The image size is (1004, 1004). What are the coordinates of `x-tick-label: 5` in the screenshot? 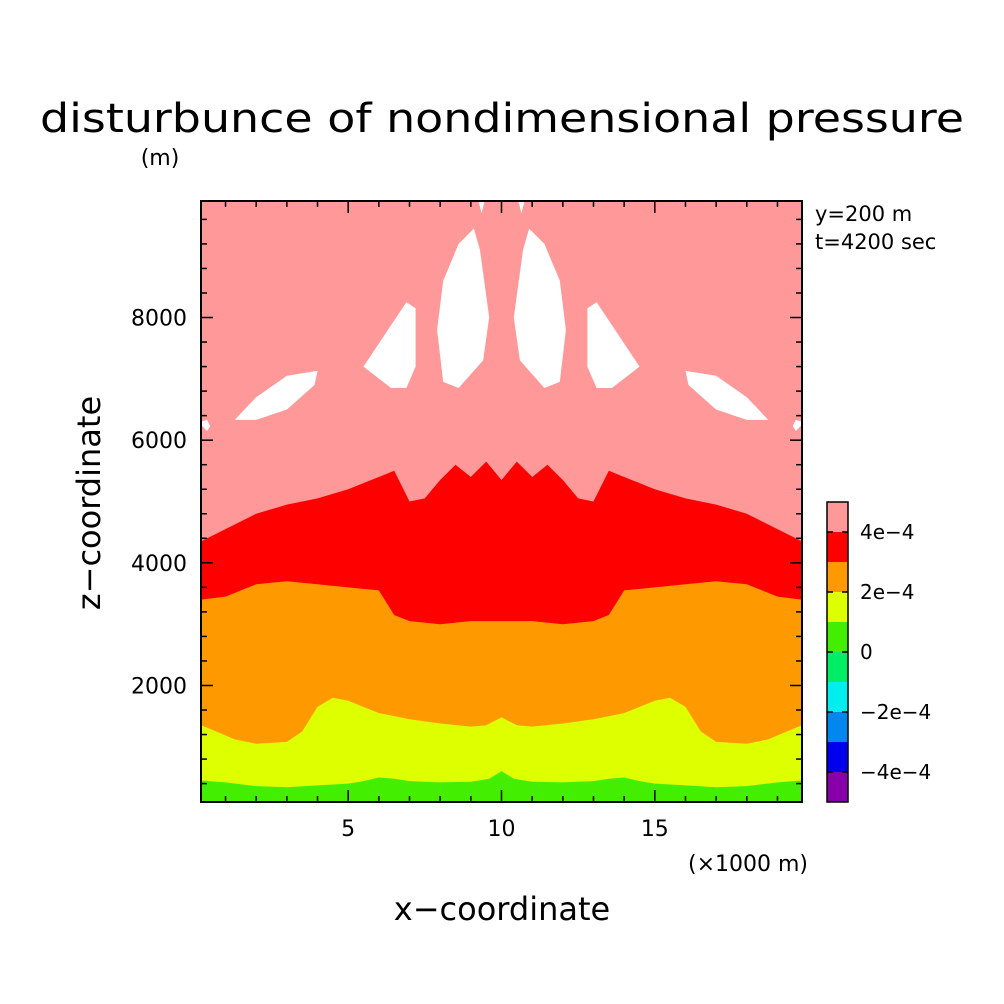 It's located at (348, 829).